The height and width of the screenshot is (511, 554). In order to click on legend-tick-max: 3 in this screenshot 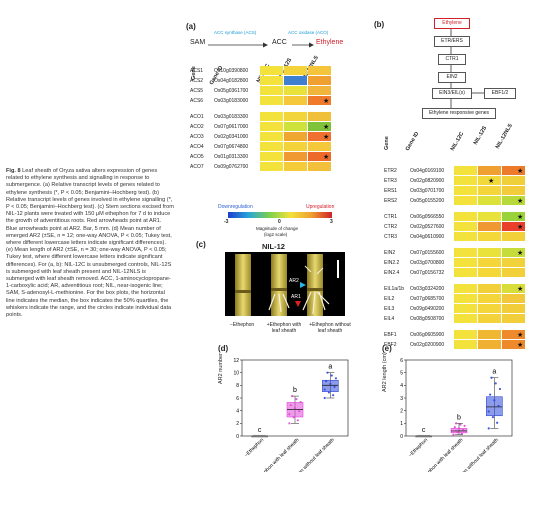, I will do `click(331, 222)`.